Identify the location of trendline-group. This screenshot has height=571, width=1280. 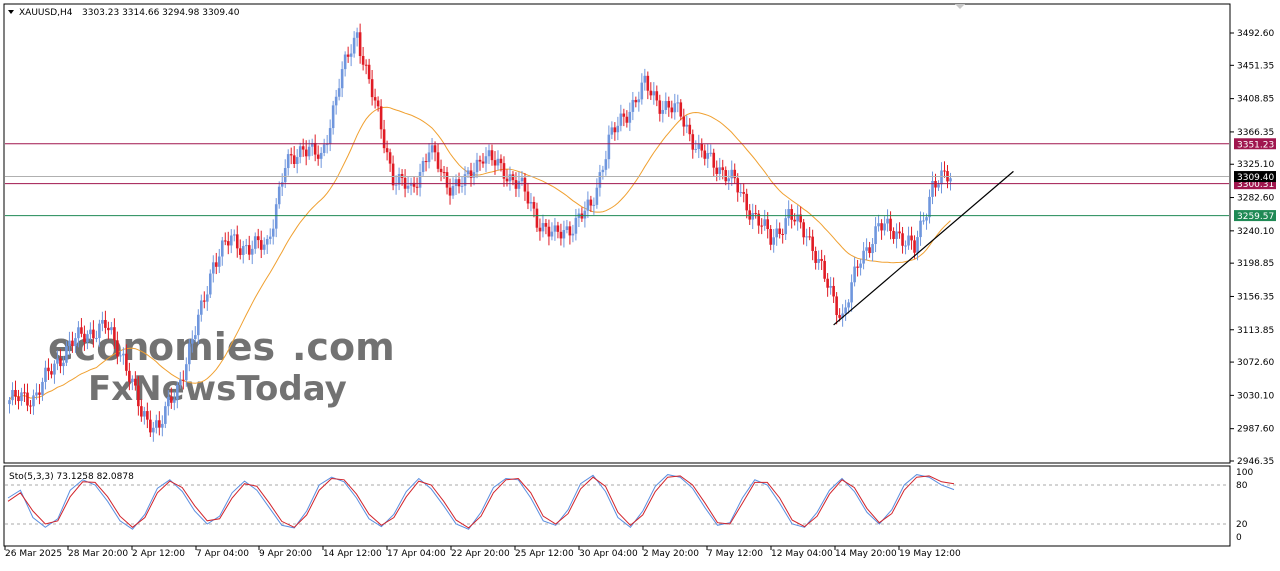
(923, 248).